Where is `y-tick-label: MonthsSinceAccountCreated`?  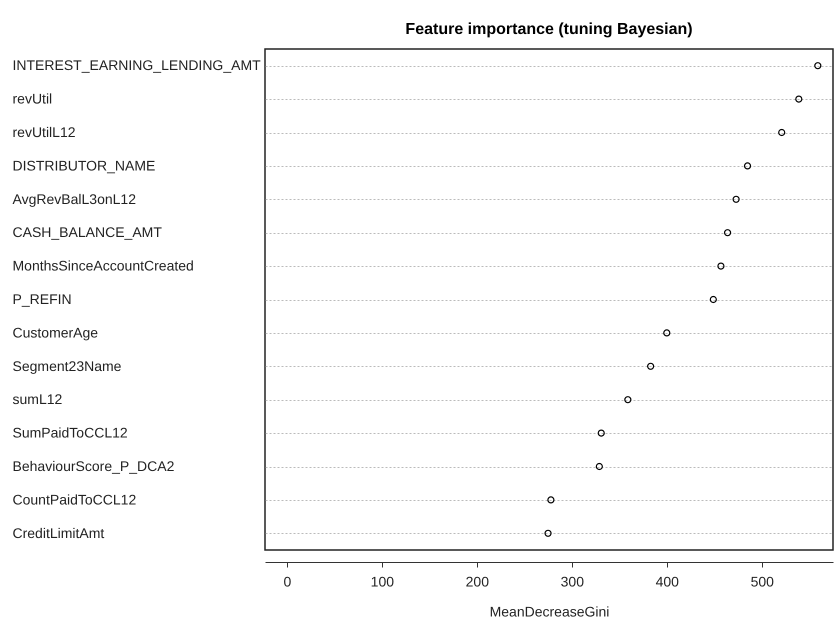
y-tick-label: MonthsSinceAccountCreated is located at coordinates (103, 266).